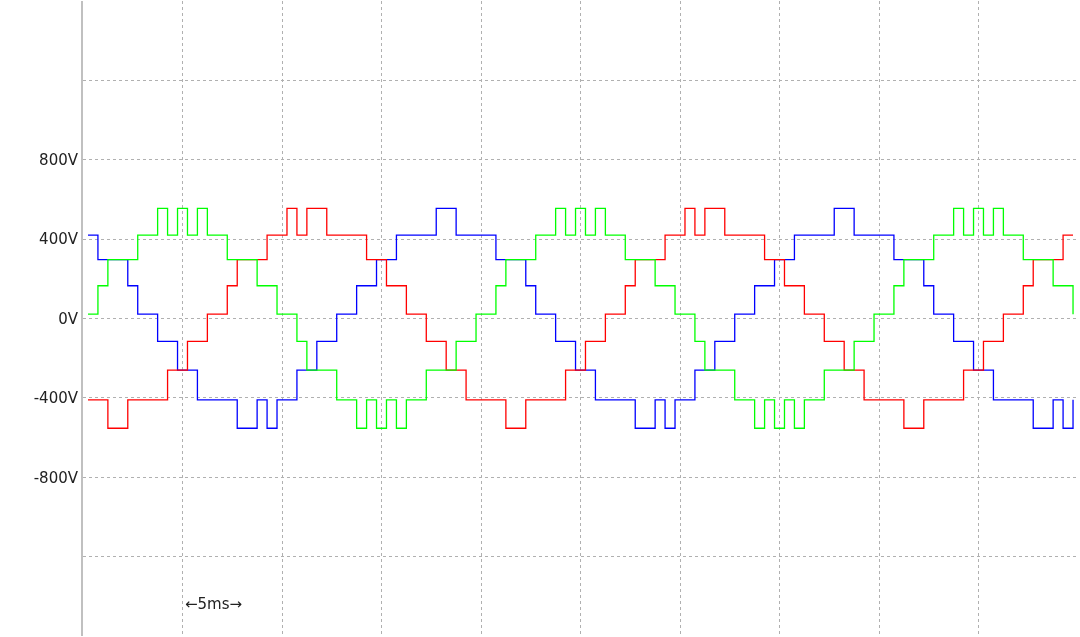 Image resolution: width=1080 pixels, height=637 pixels. Describe the element at coordinates (56, 477) in the screenshot. I see `y-tick-label: -800V` at that location.